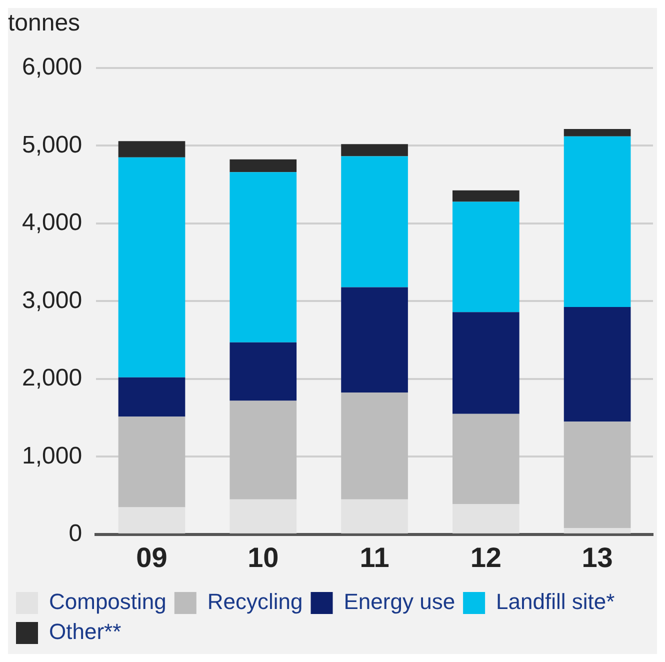 The width and height of the screenshot is (665, 662). I want to click on legend-label: Landfill site*, so click(556, 601).